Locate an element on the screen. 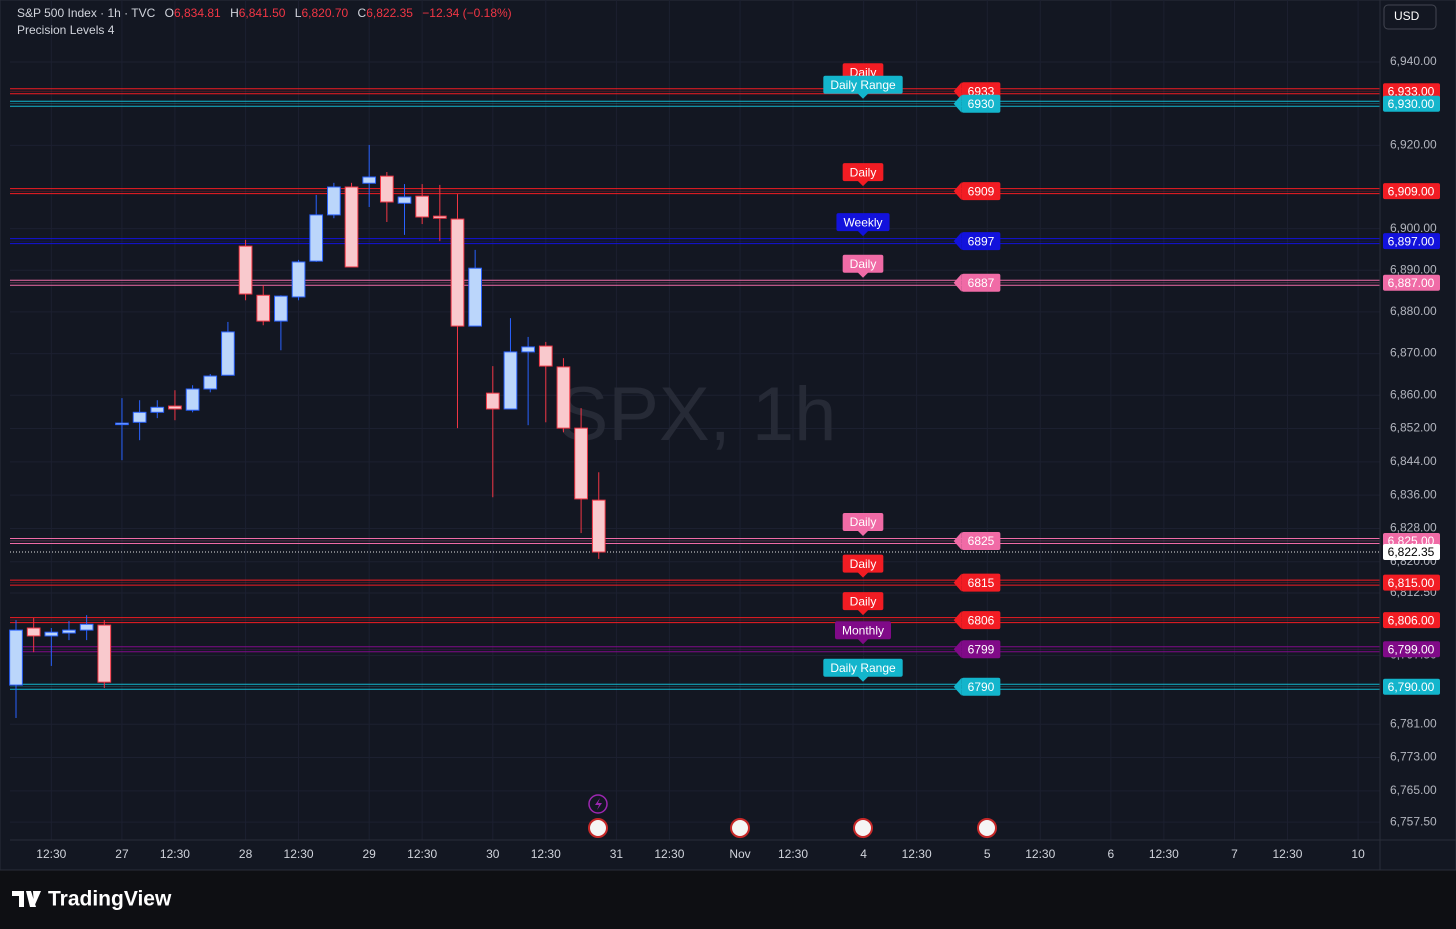 The image size is (1456, 929). ohlc-key: H is located at coordinates (234, 13).